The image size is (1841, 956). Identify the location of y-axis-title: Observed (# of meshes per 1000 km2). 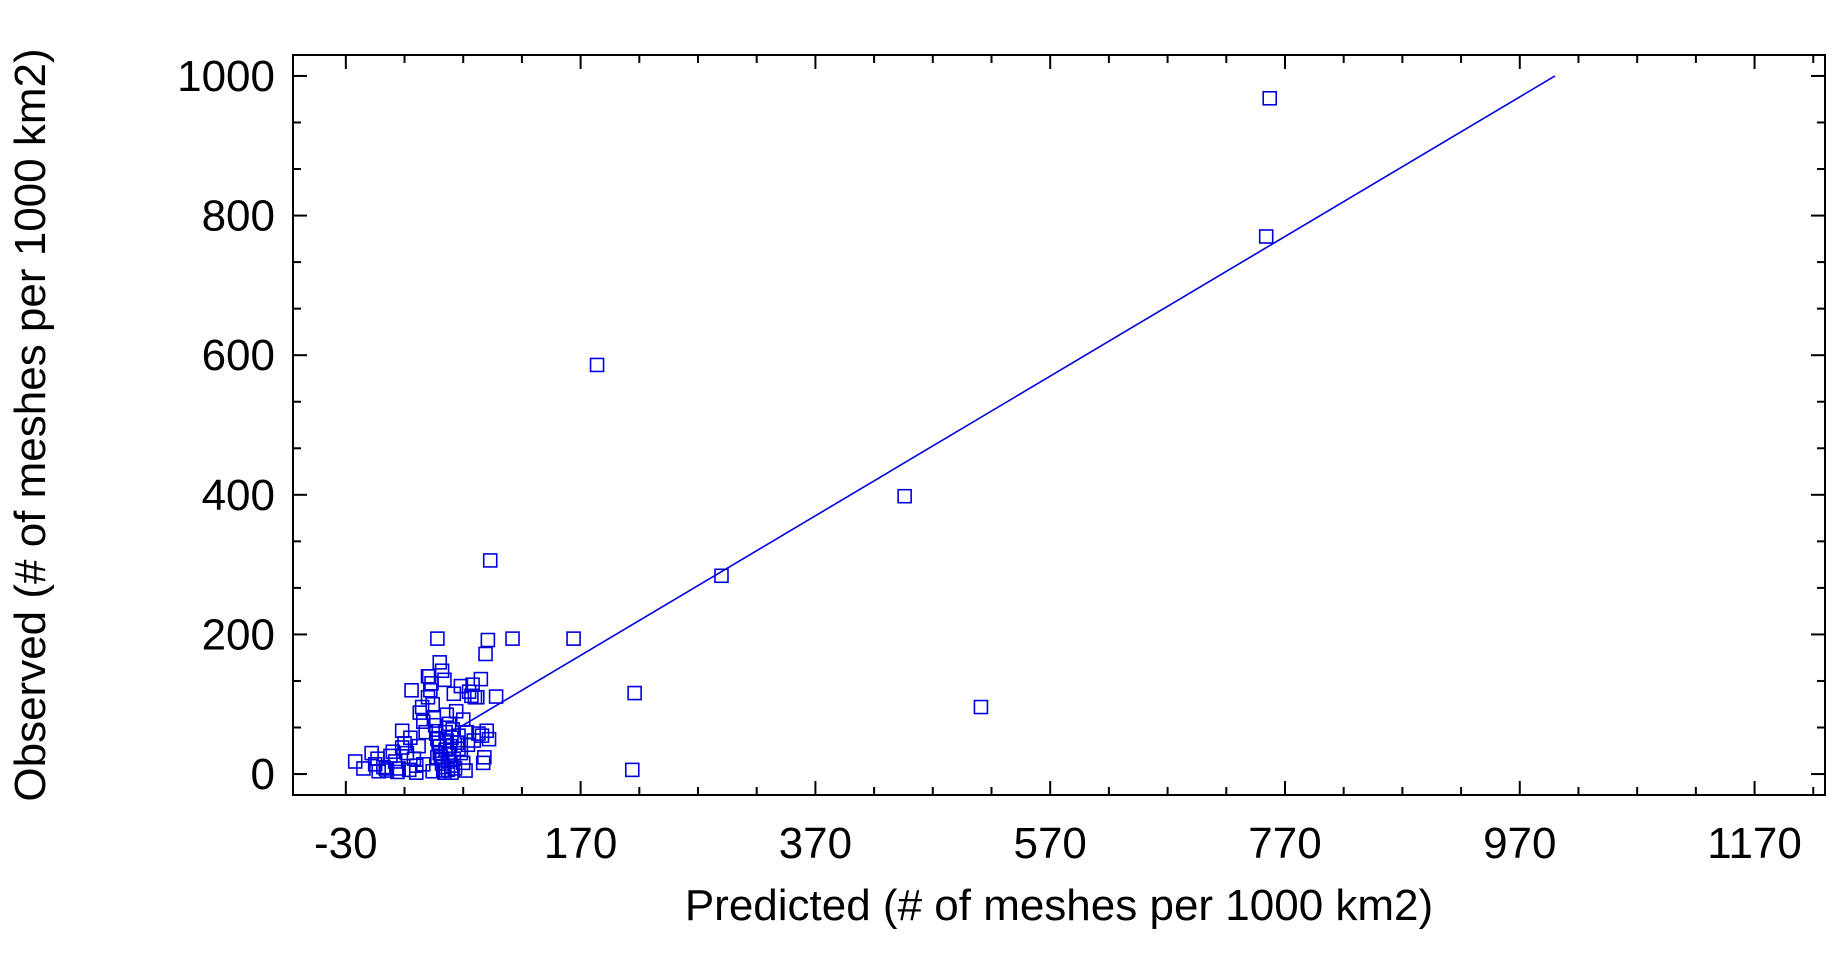
(30, 424).